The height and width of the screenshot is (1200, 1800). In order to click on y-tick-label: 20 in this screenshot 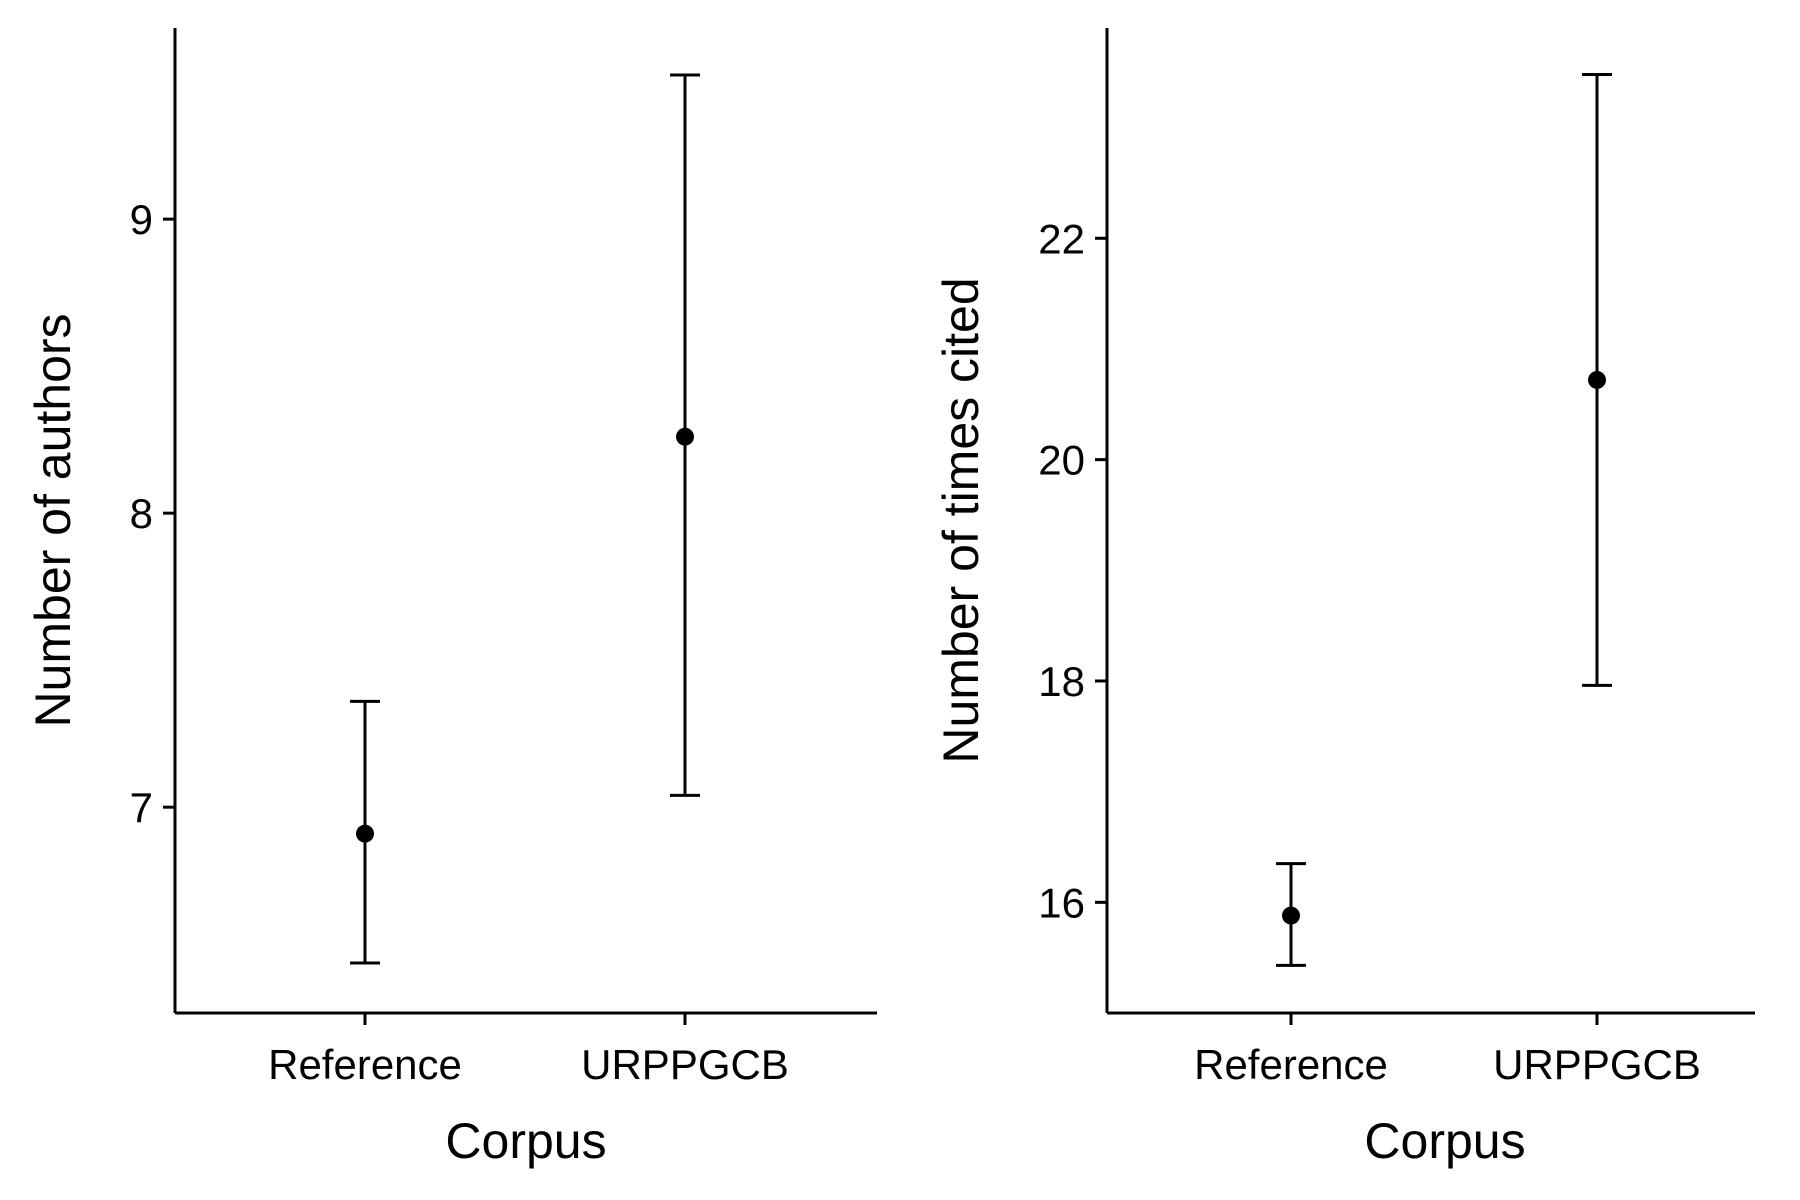, I will do `click(1061, 460)`.